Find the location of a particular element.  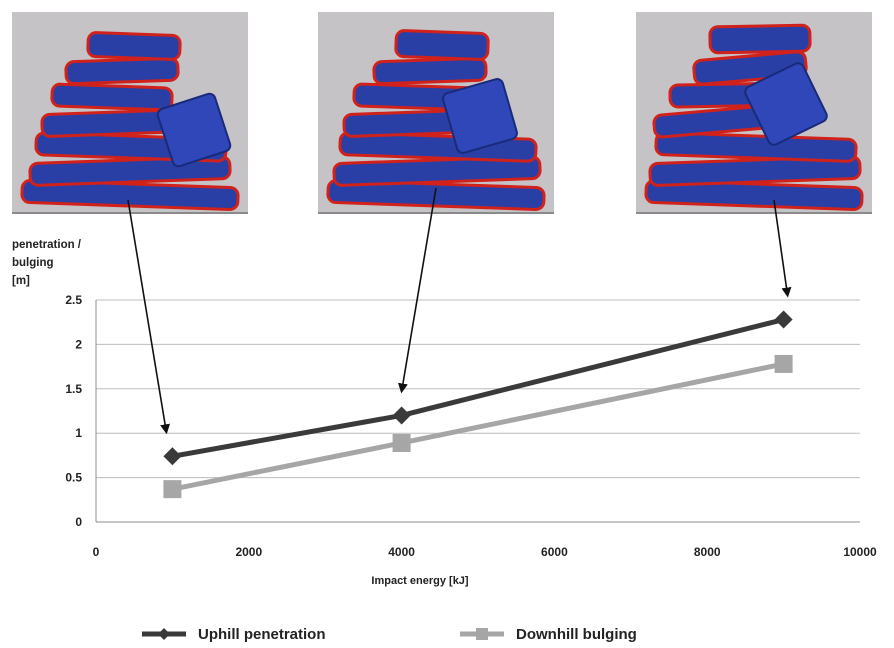

series-line-downhill is located at coordinates (478, 426).